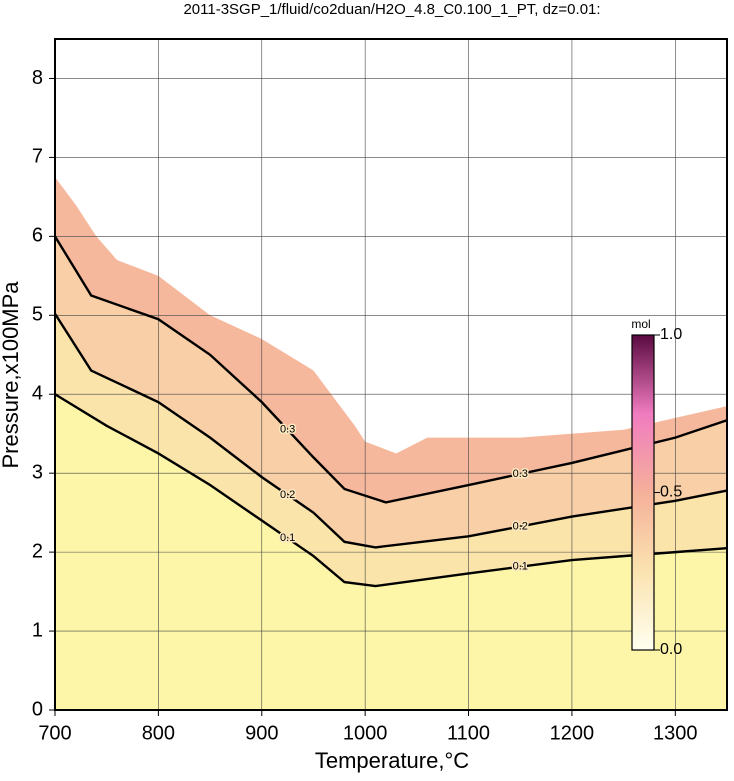  Describe the element at coordinates (365, 733) in the screenshot. I see `x-tick-label: 1000` at that location.